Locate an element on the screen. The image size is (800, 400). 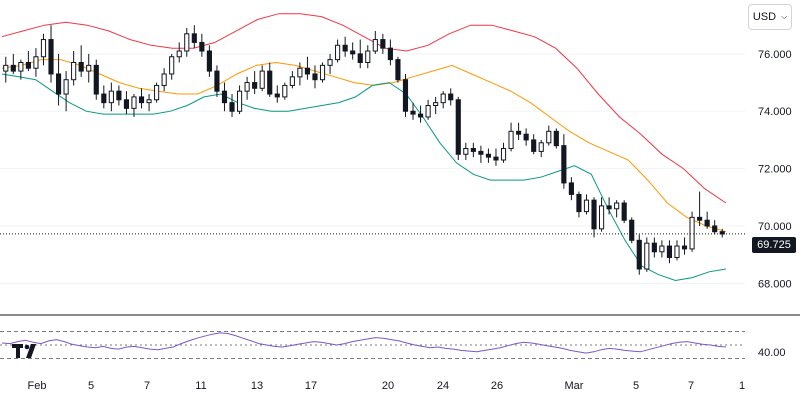
oscillator-tick-label: 40.00 is located at coordinates (772, 353).